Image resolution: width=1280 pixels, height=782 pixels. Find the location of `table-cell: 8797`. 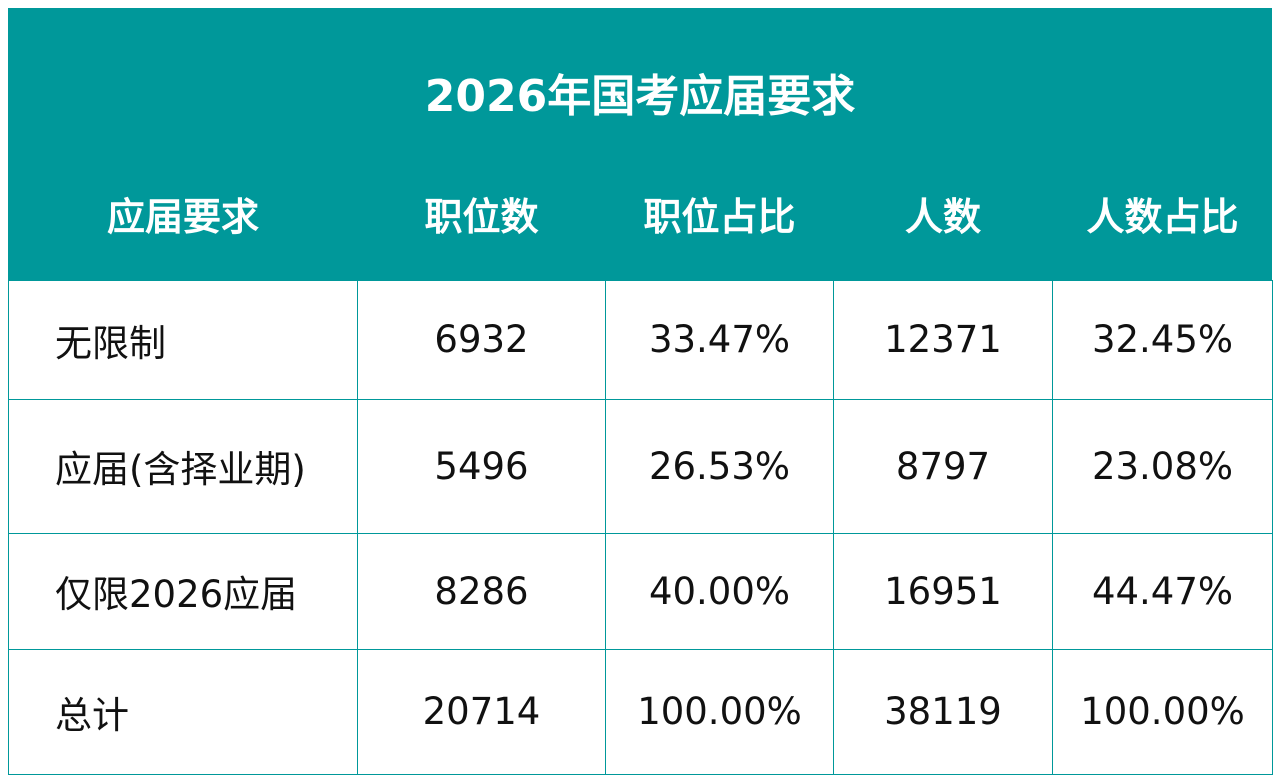

table-cell: 8797 is located at coordinates (943, 466).